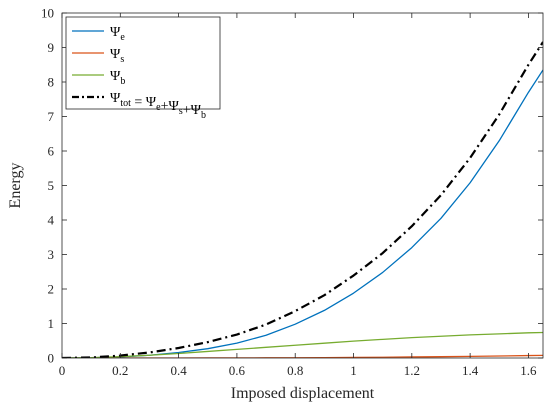 The width and height of the screenshot is (550, 407). What do you see at coordinates (51, 254) in the screenshot?
I see `y-tick-label: 3` at bounding box center [51, 254].